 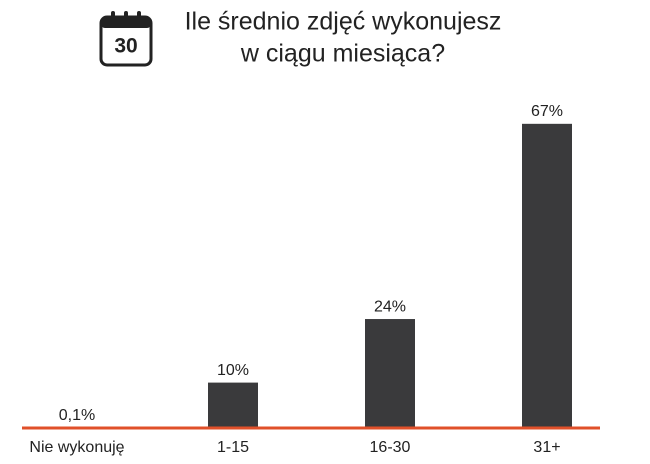 I want to click on calendar-icon: 30, so click(x=126, y=39).